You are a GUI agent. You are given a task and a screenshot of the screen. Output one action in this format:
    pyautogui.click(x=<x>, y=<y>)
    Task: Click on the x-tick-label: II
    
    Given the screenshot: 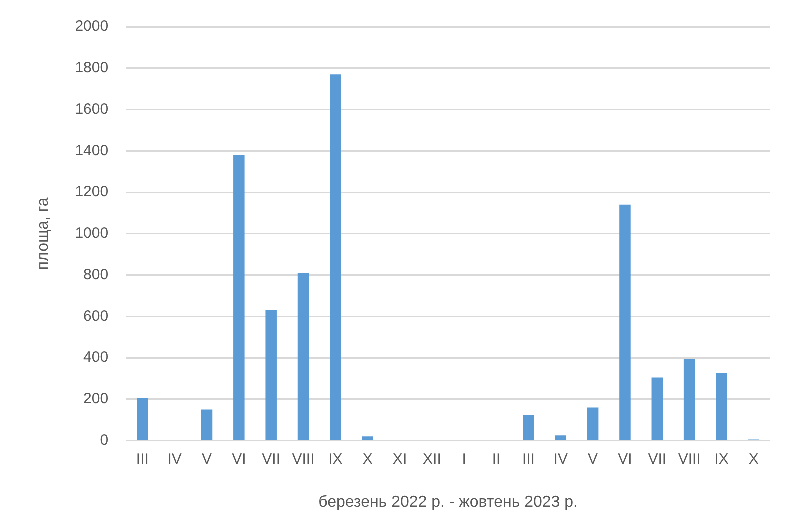 What is the action you would take?
    pyautogui.click(x=496, y=459)
    